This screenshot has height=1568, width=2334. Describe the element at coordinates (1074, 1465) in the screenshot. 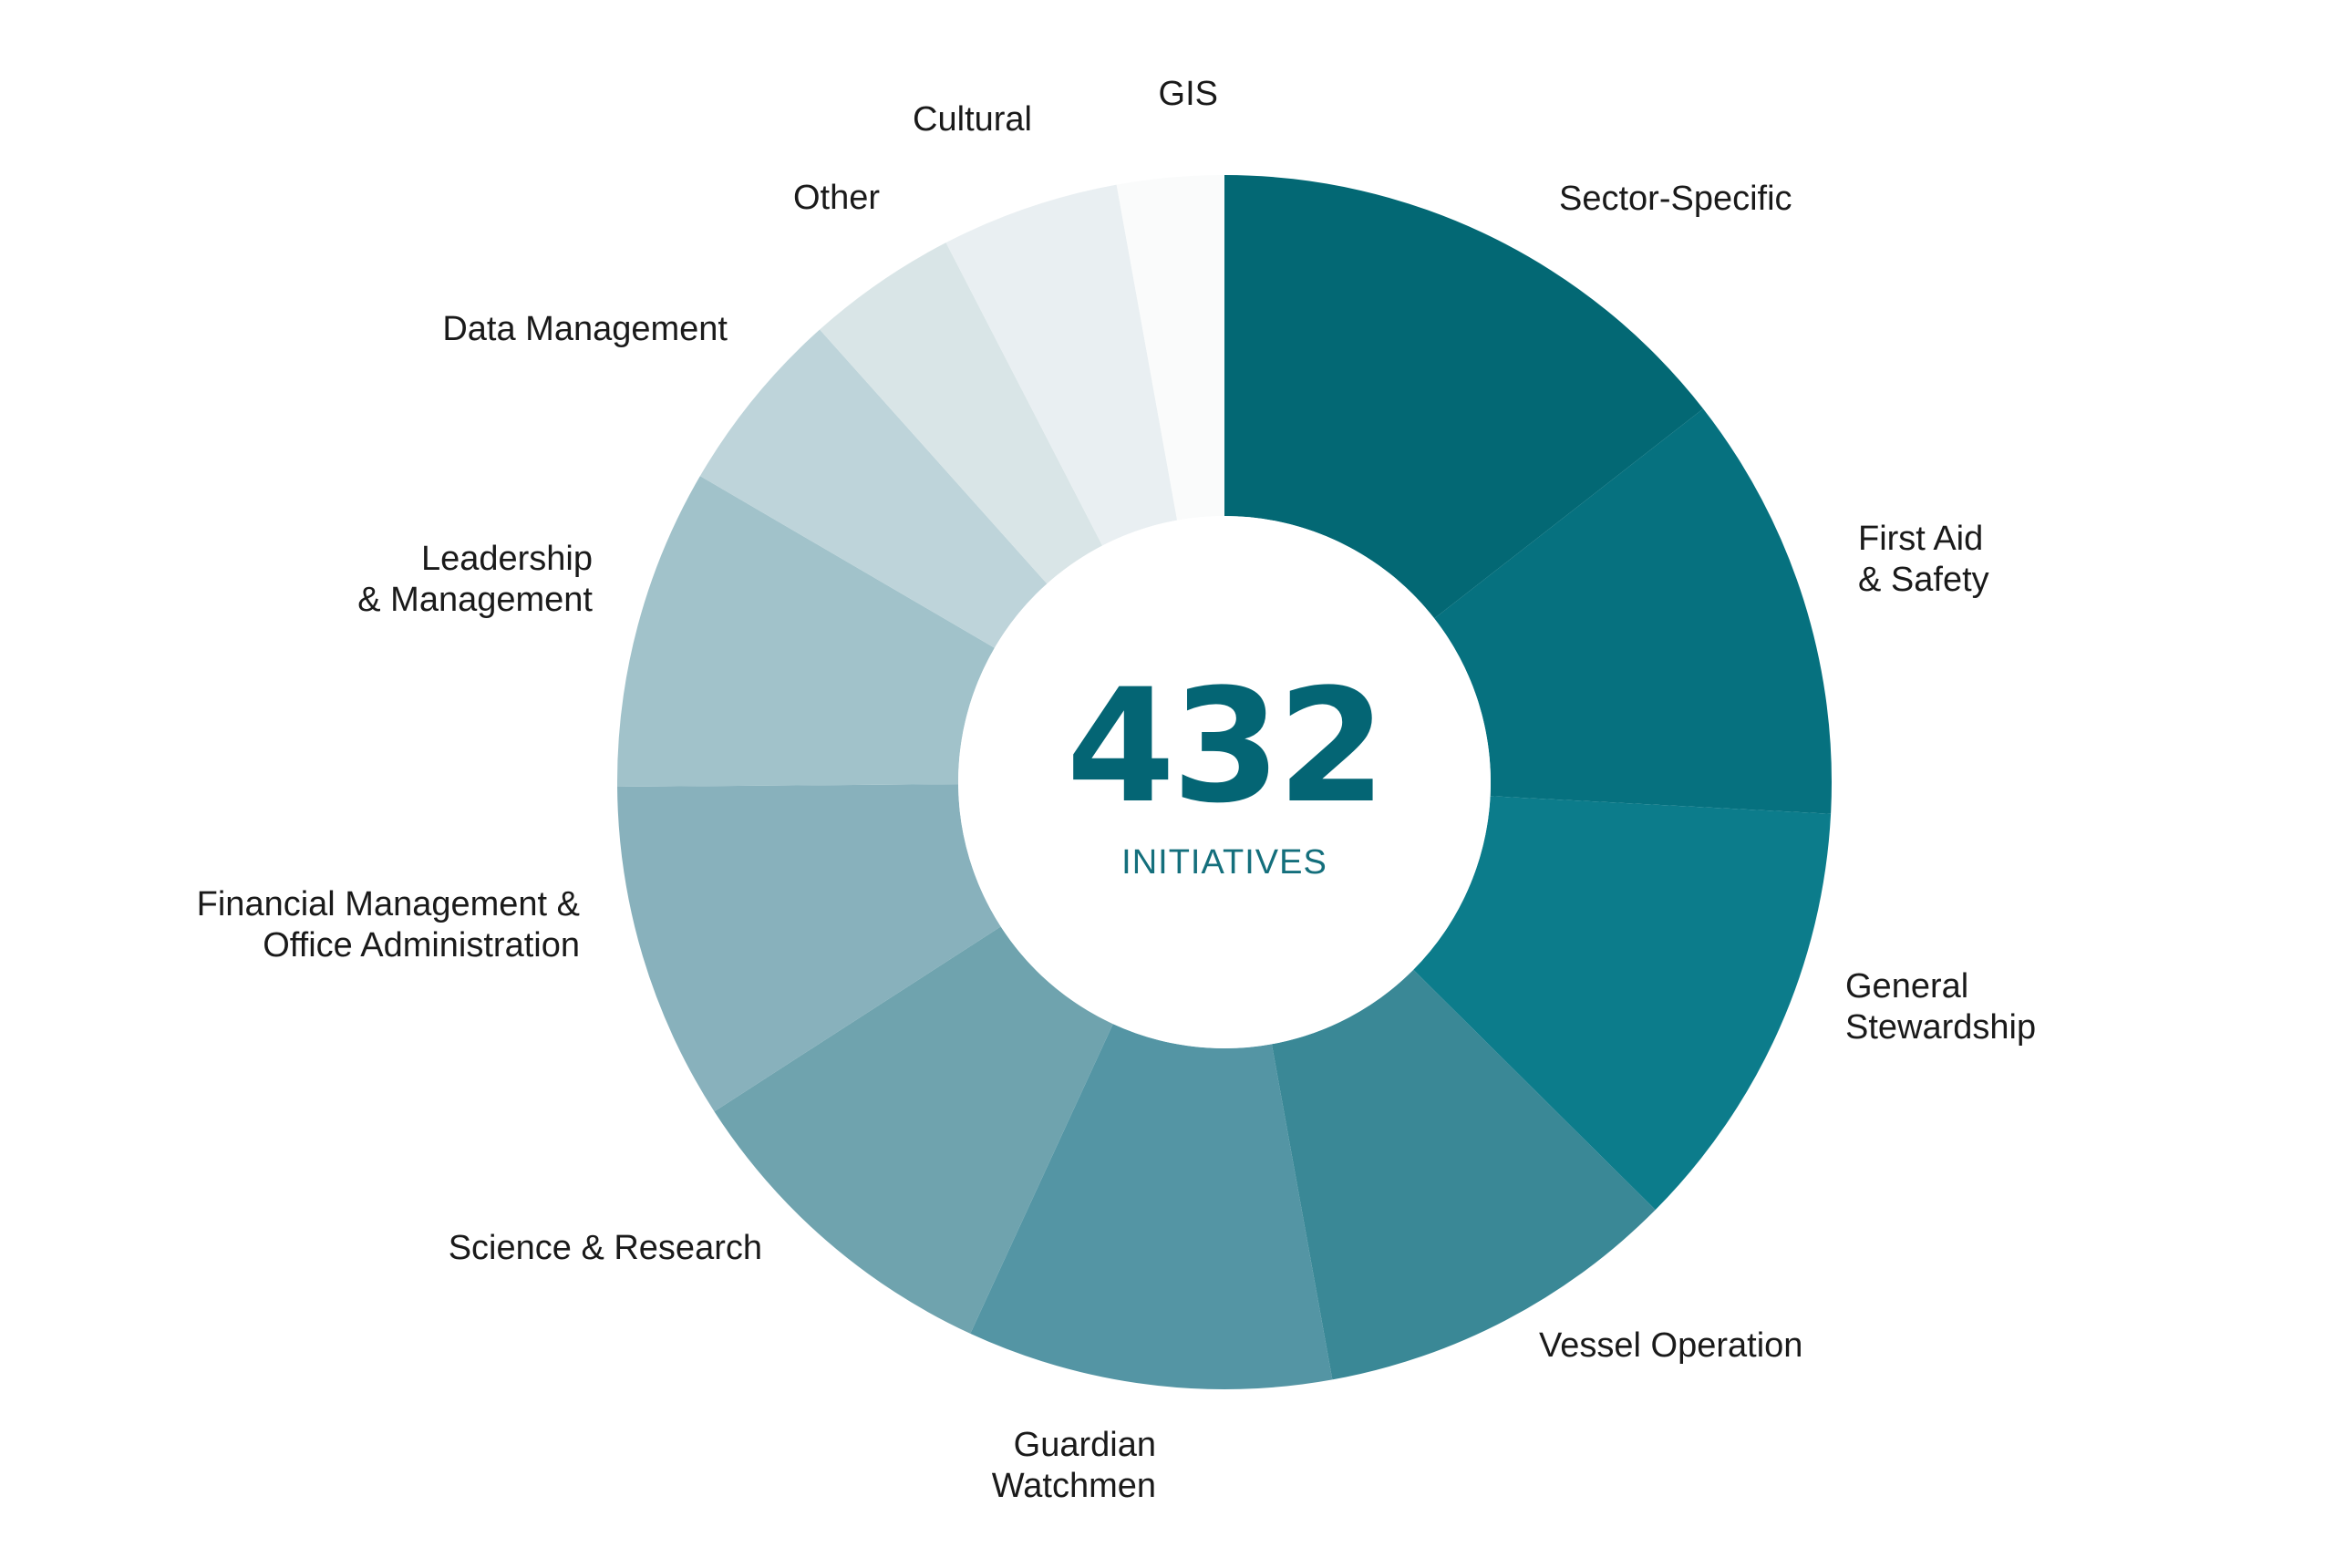

I see `slice-label: Guardian Watchmen` at that location.